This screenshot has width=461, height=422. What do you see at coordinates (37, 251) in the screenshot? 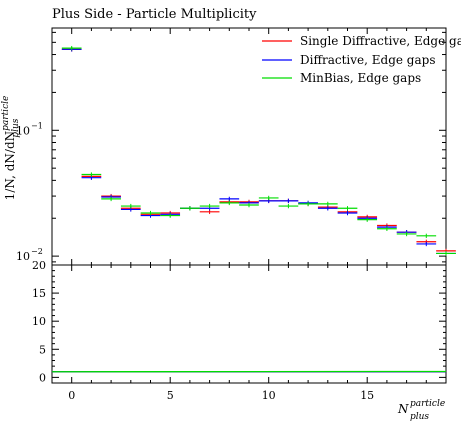
I see `y-tick-label-exponent: −2` at bounding box center [37, 251].